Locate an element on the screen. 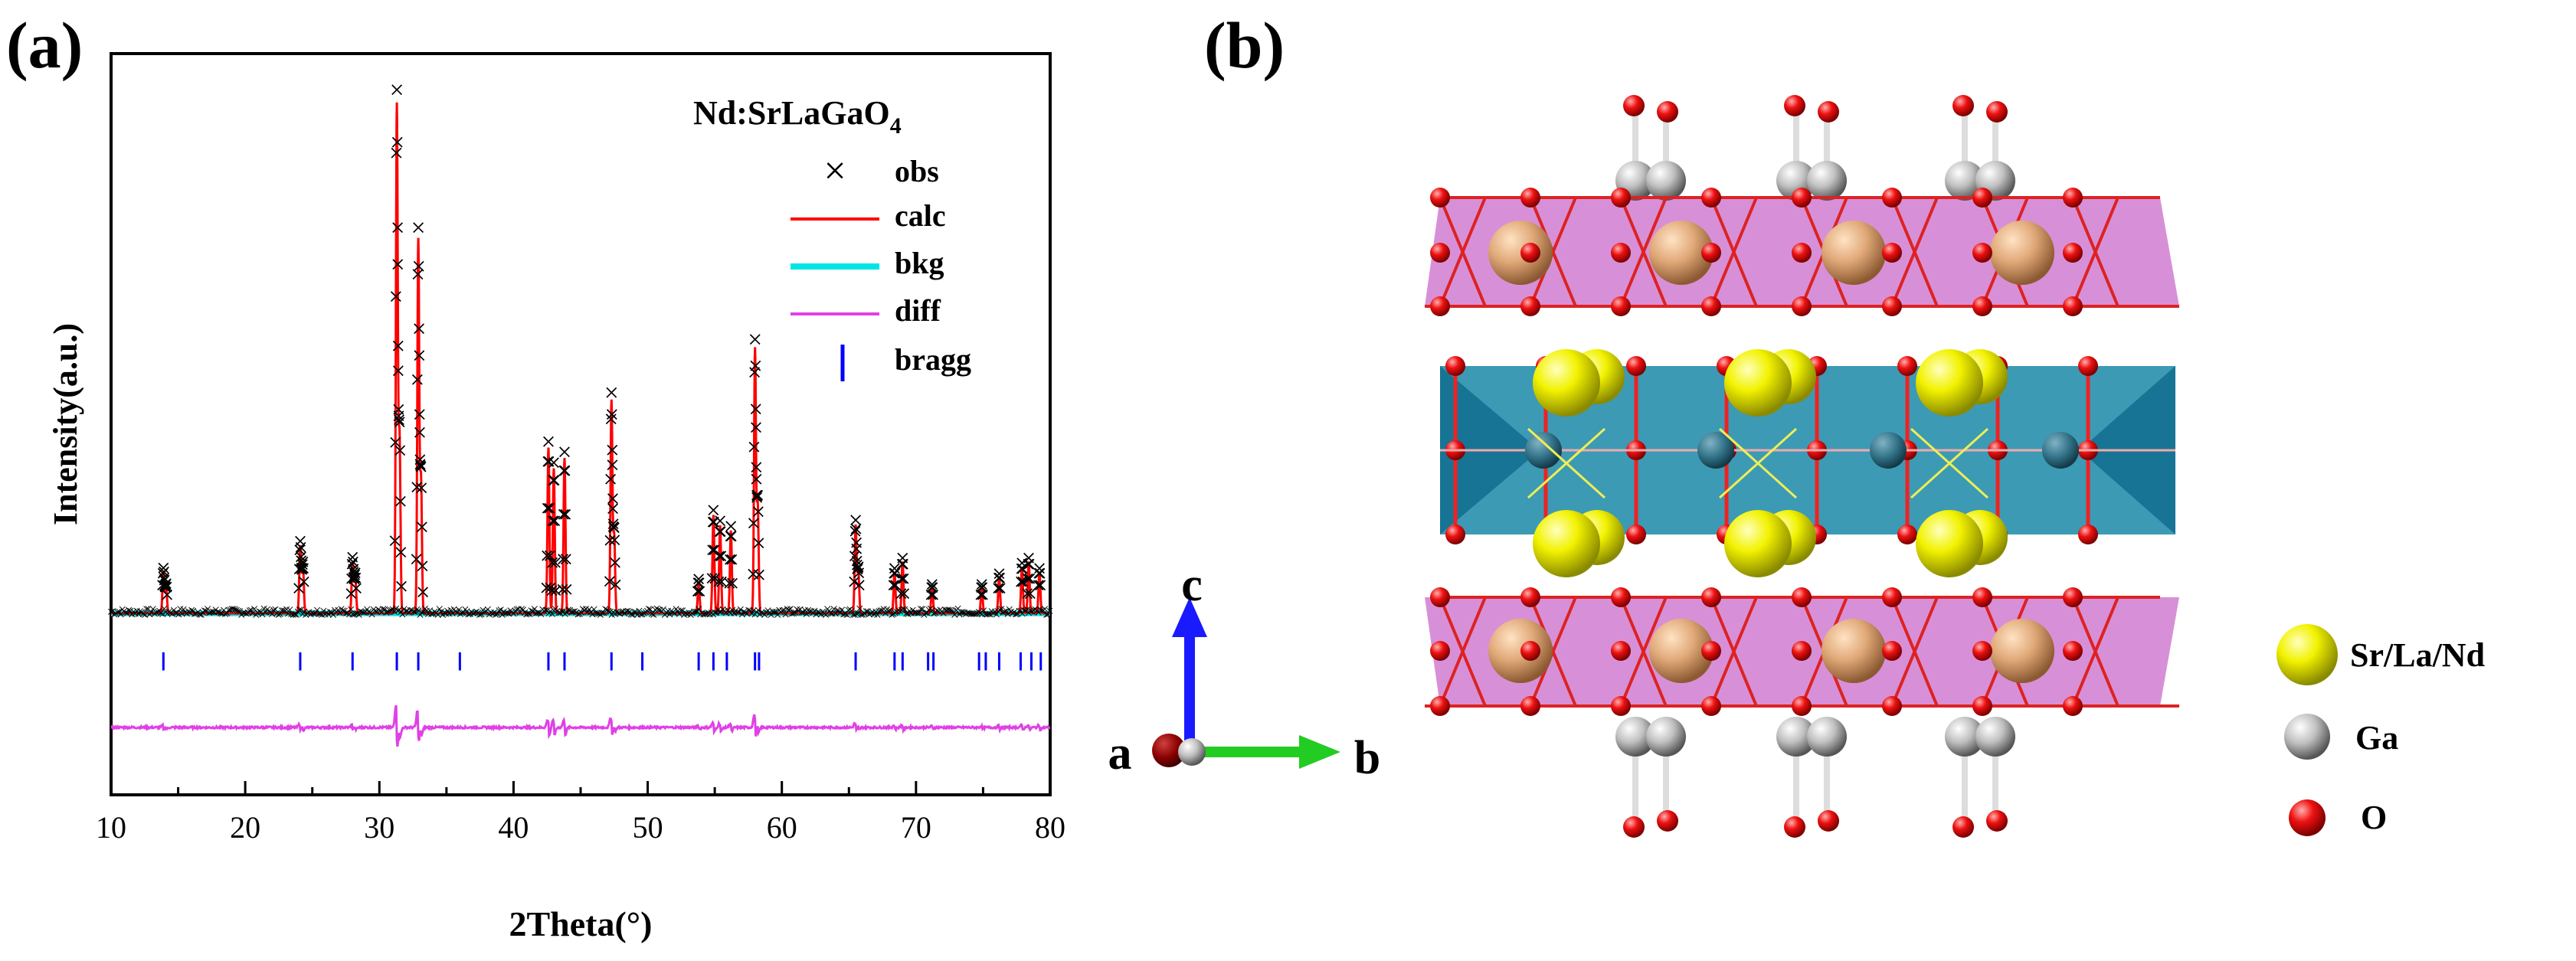 Image resolution: width=2576 pixels, height=961 pixels. legend-obs: × obs is located at coordinates (880, 171).